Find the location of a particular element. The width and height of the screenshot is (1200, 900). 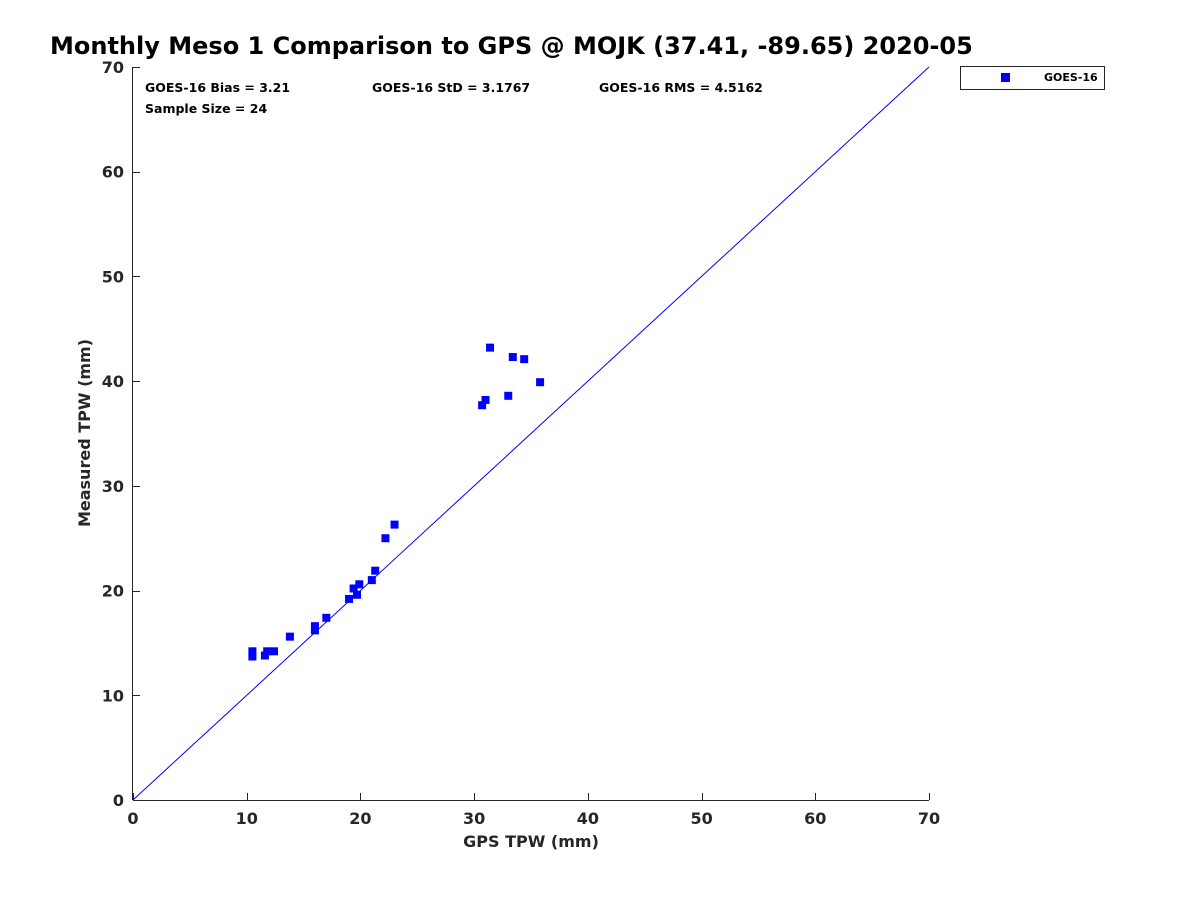

x-axis-label: GPS TPW (mm) is located at coordinates (531, 841).